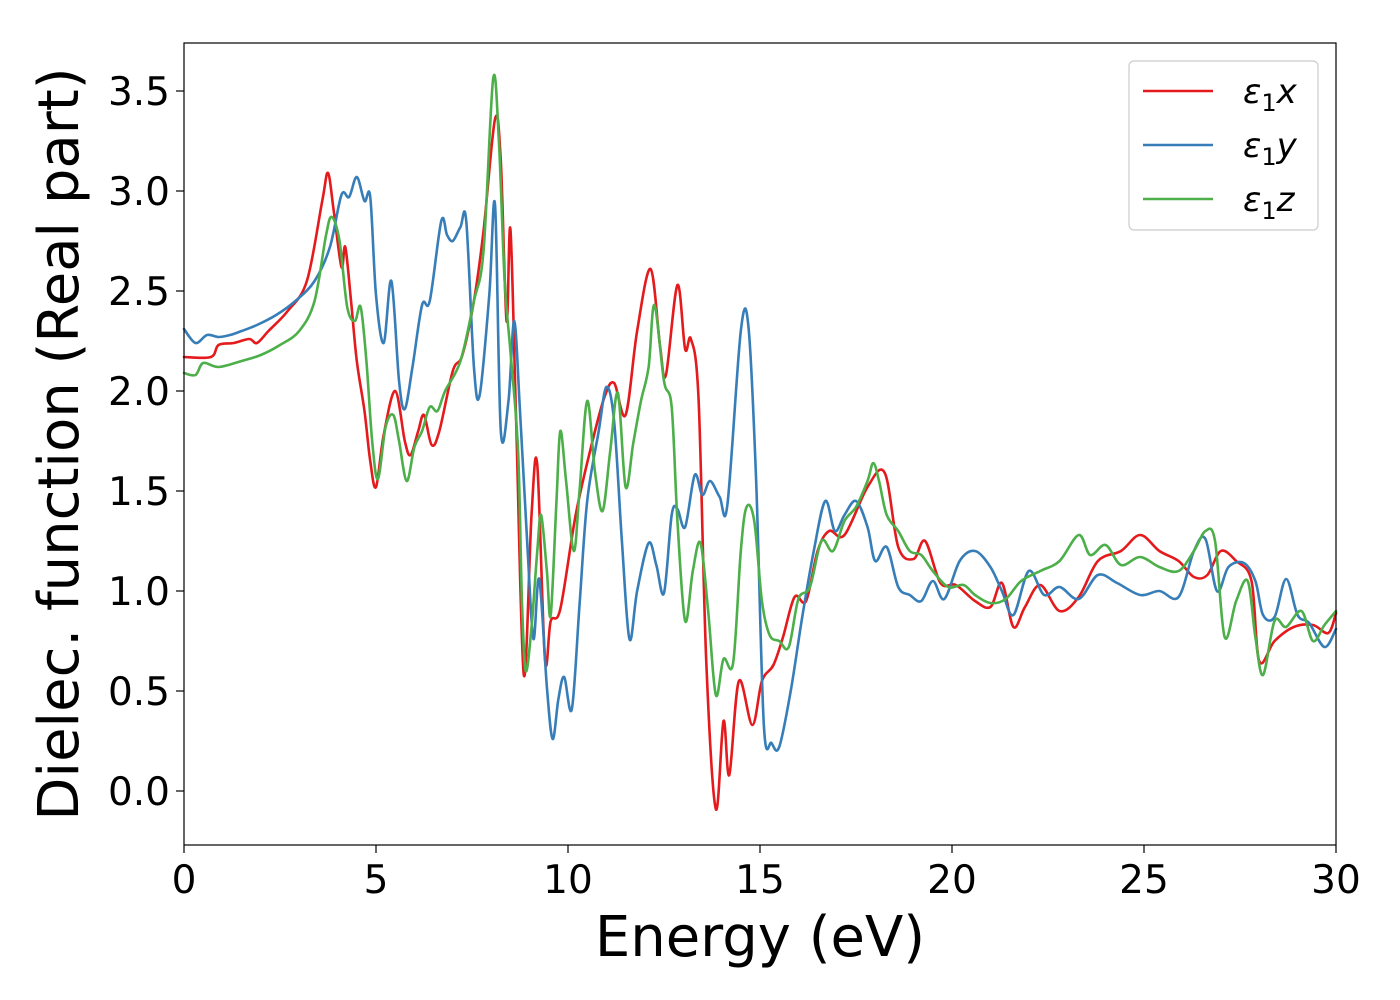  Describe the element at coordinates (1270, 94) in the screenshot. I see `legend-label-x: ε1x` at that location.